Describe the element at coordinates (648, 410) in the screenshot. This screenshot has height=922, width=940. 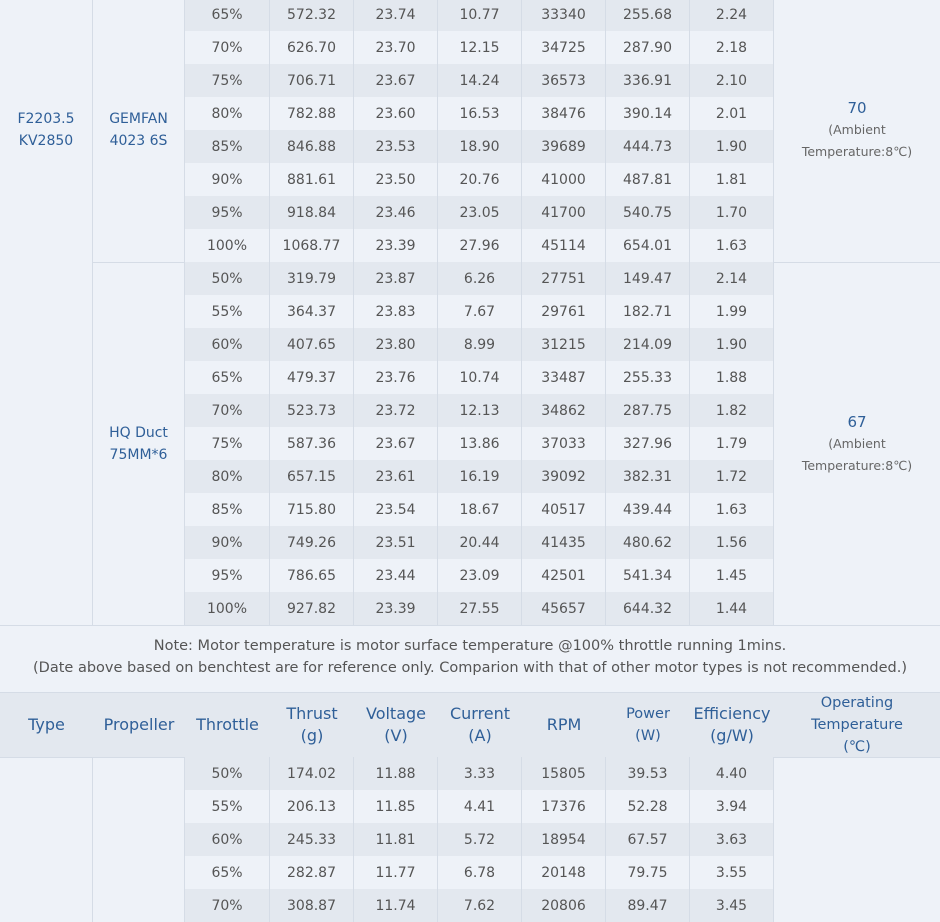
I see `power-cell: 287.75` at that location.